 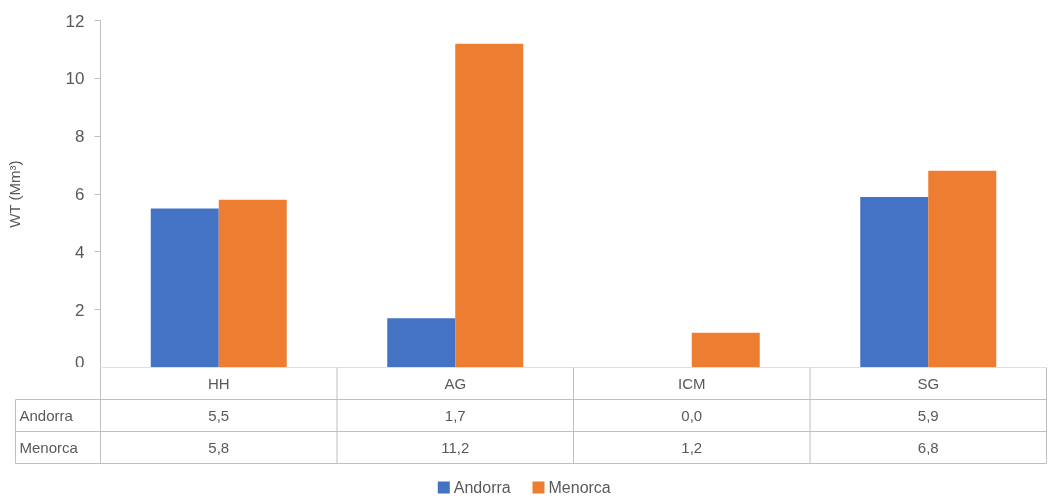 I want to click on x-tick-label: AG, so click(x=455, y=383).